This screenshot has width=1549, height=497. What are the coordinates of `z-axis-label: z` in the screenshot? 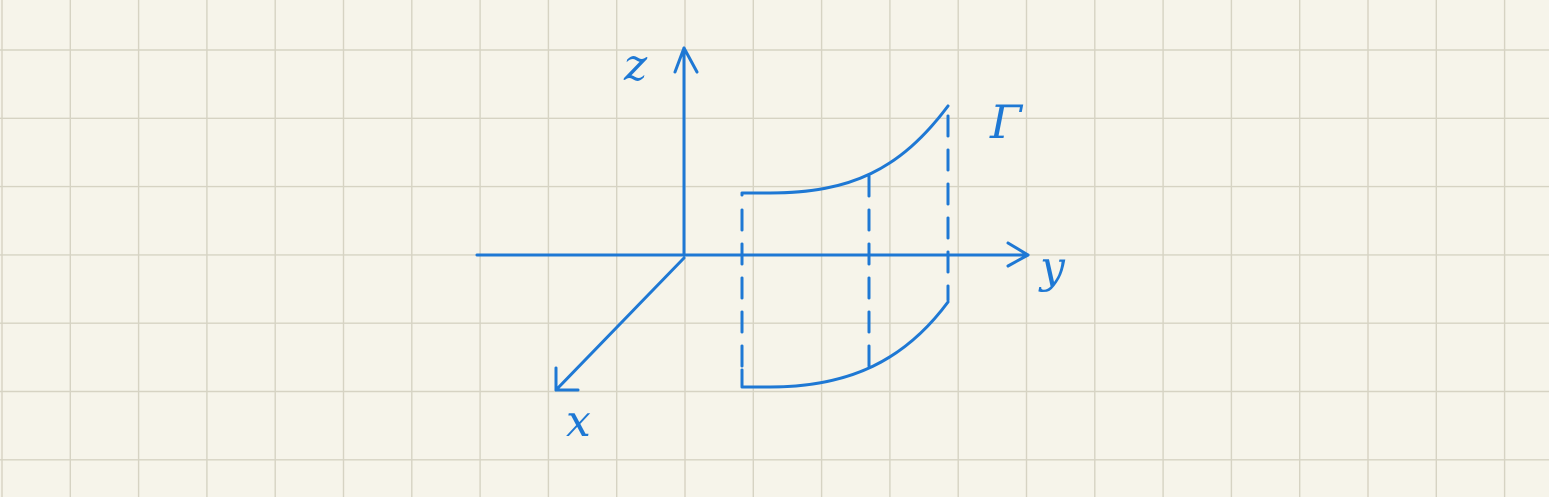 It's located at (635, 65).